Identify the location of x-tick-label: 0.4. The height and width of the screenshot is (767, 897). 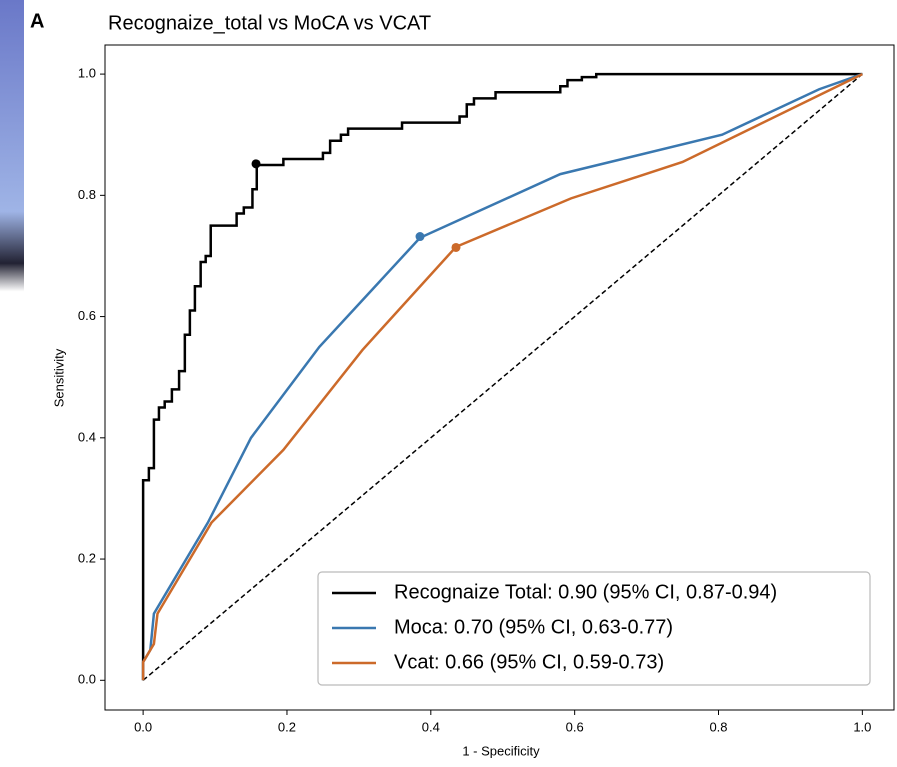
(431, 726).